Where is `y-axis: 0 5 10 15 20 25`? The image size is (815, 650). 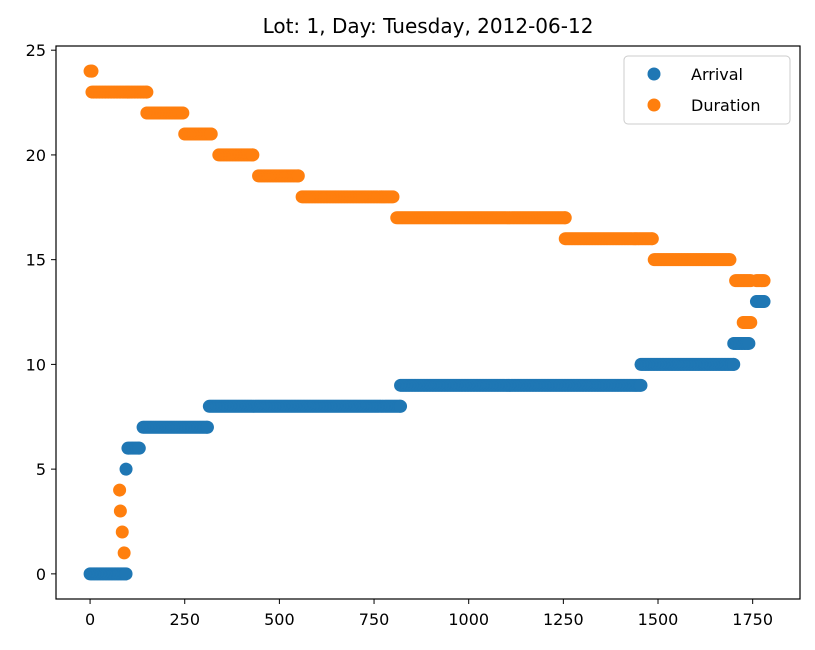
y-axis: 0 5 10 15 20 25 is located at coordinates (41, 312).